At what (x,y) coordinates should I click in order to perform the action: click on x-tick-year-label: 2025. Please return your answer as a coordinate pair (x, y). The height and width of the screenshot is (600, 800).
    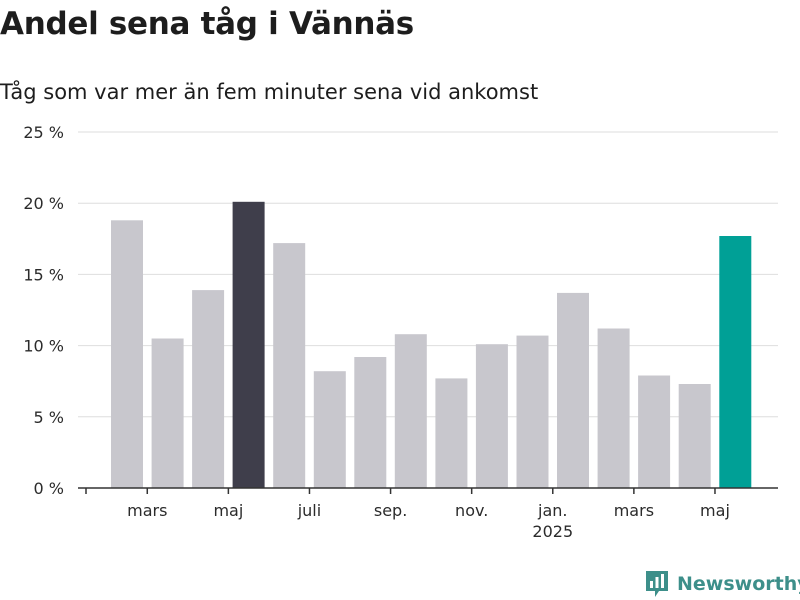
    Looking at the image, I should click on (552, 531).